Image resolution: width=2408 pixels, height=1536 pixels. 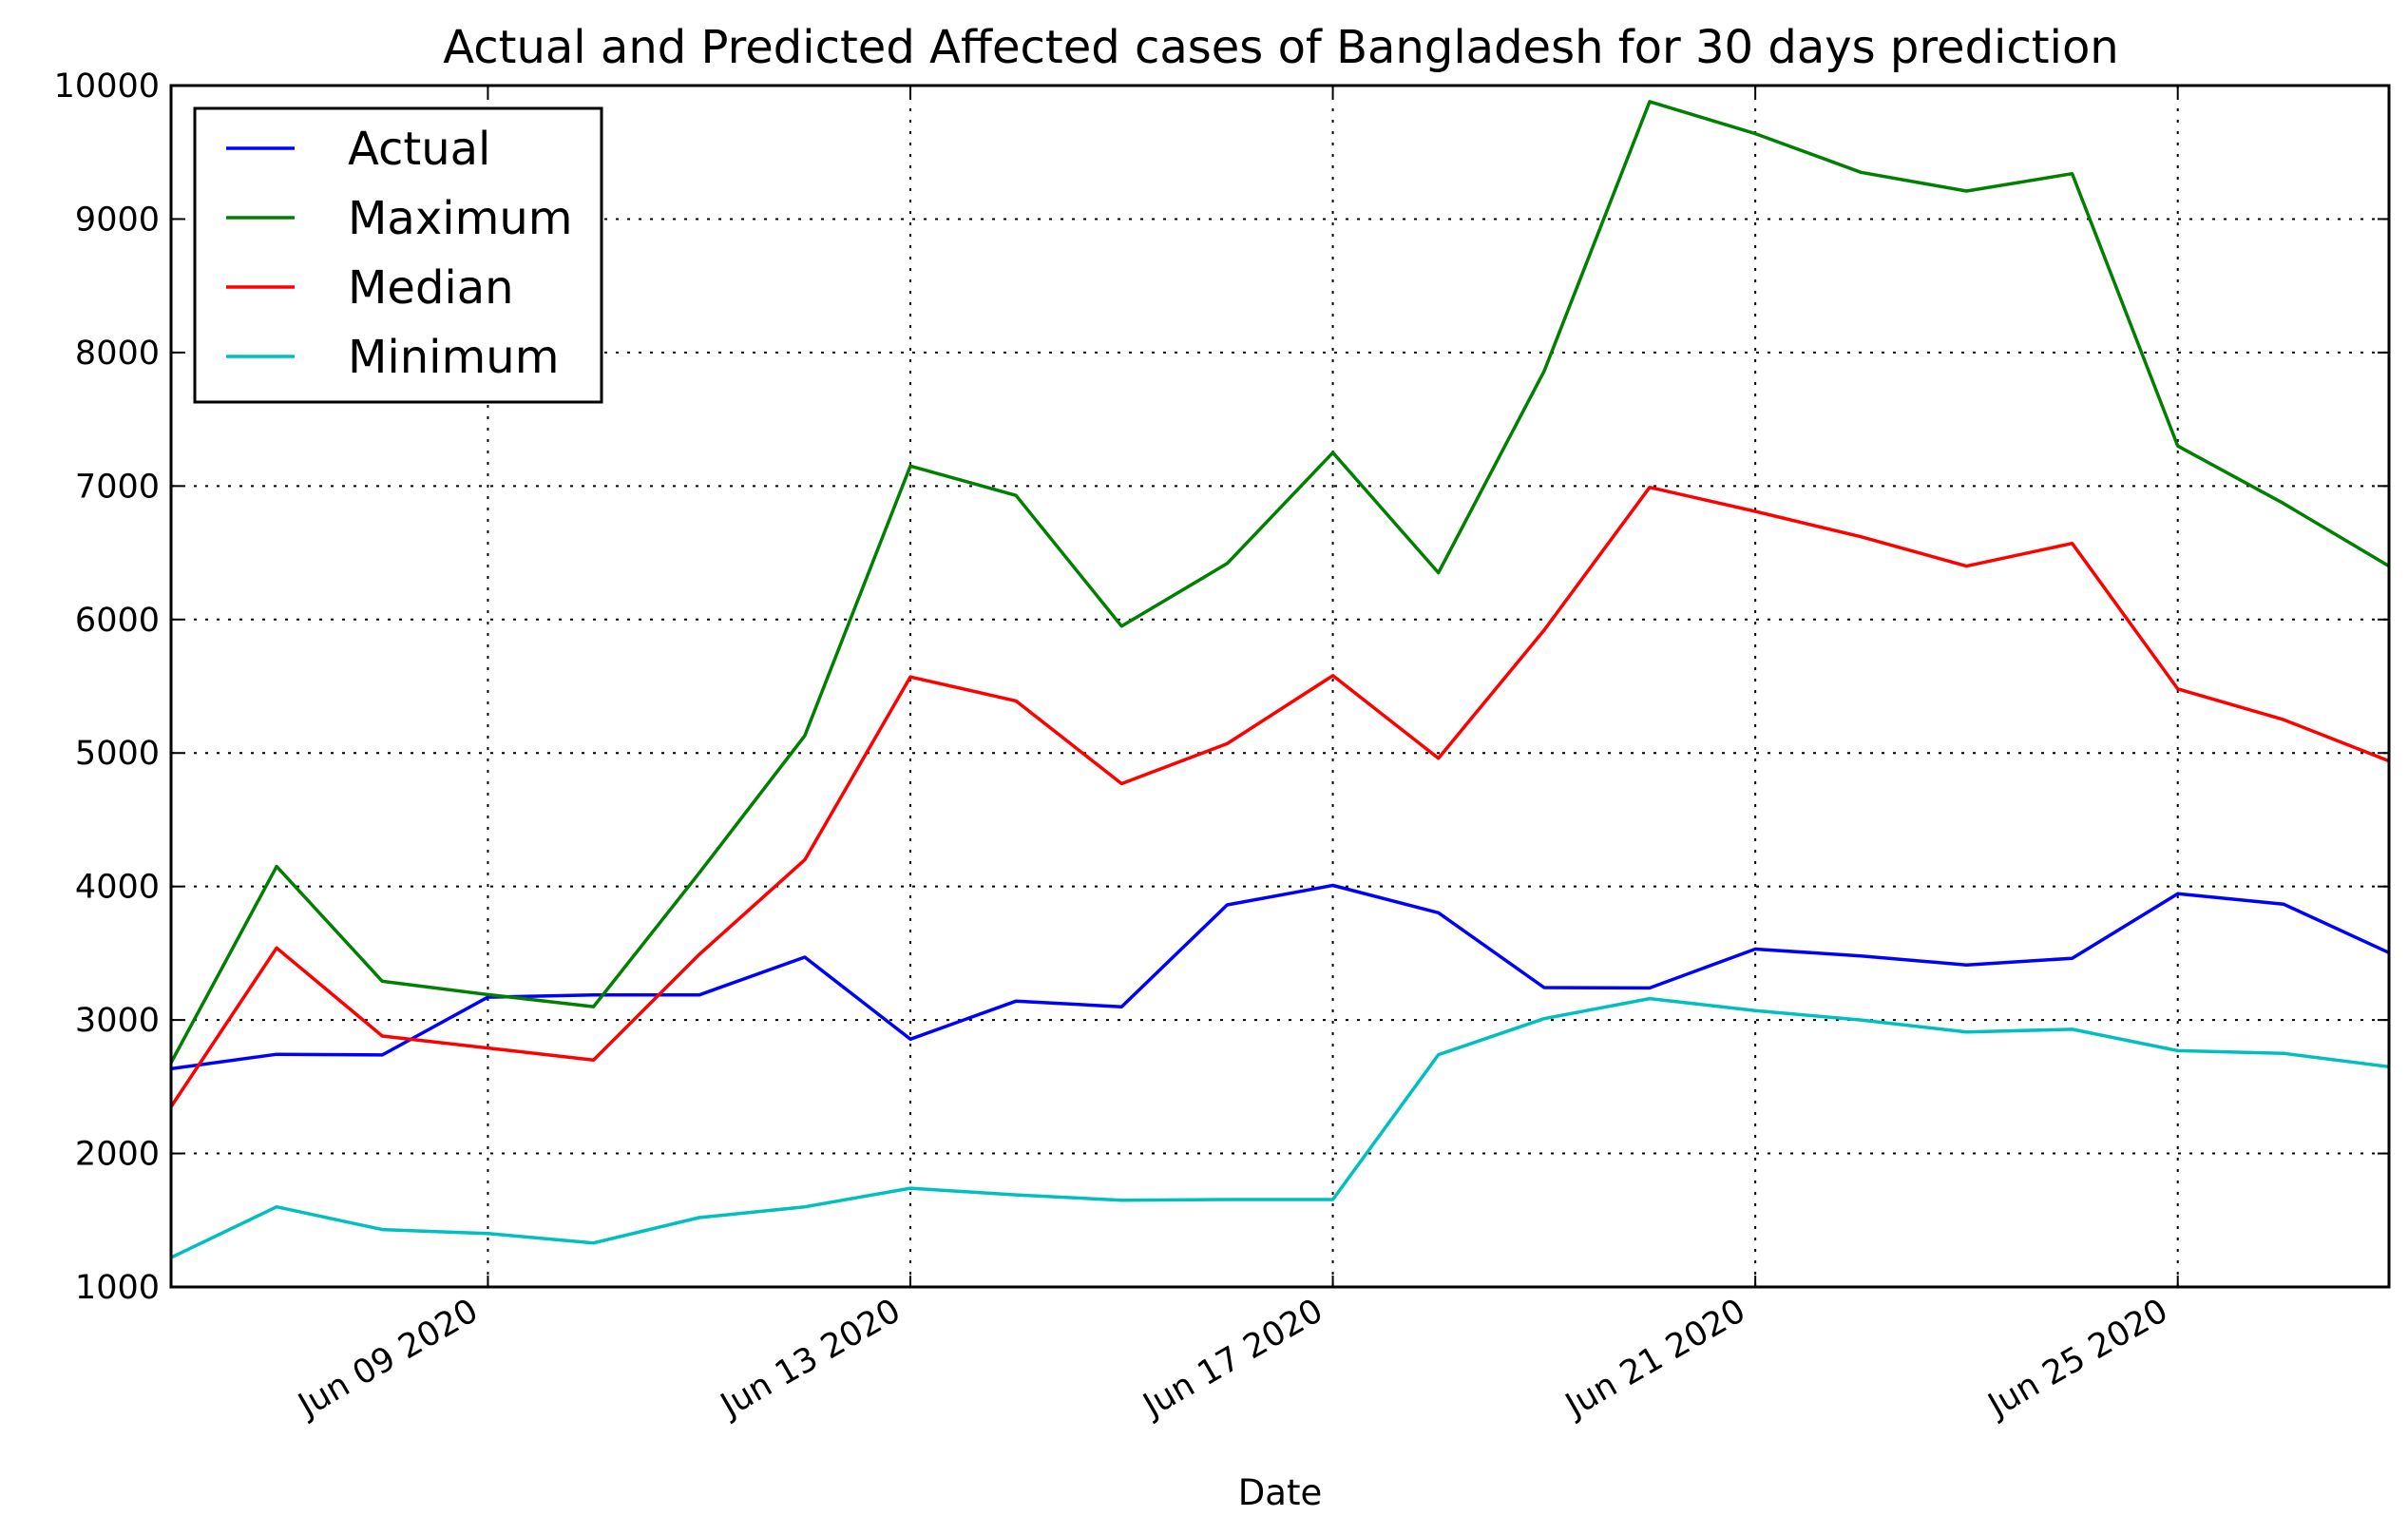 What do you see at coordinates (118, 621) in the screenshot?
I see `y-tick-label: 6000` at bounding box center [118, 621].